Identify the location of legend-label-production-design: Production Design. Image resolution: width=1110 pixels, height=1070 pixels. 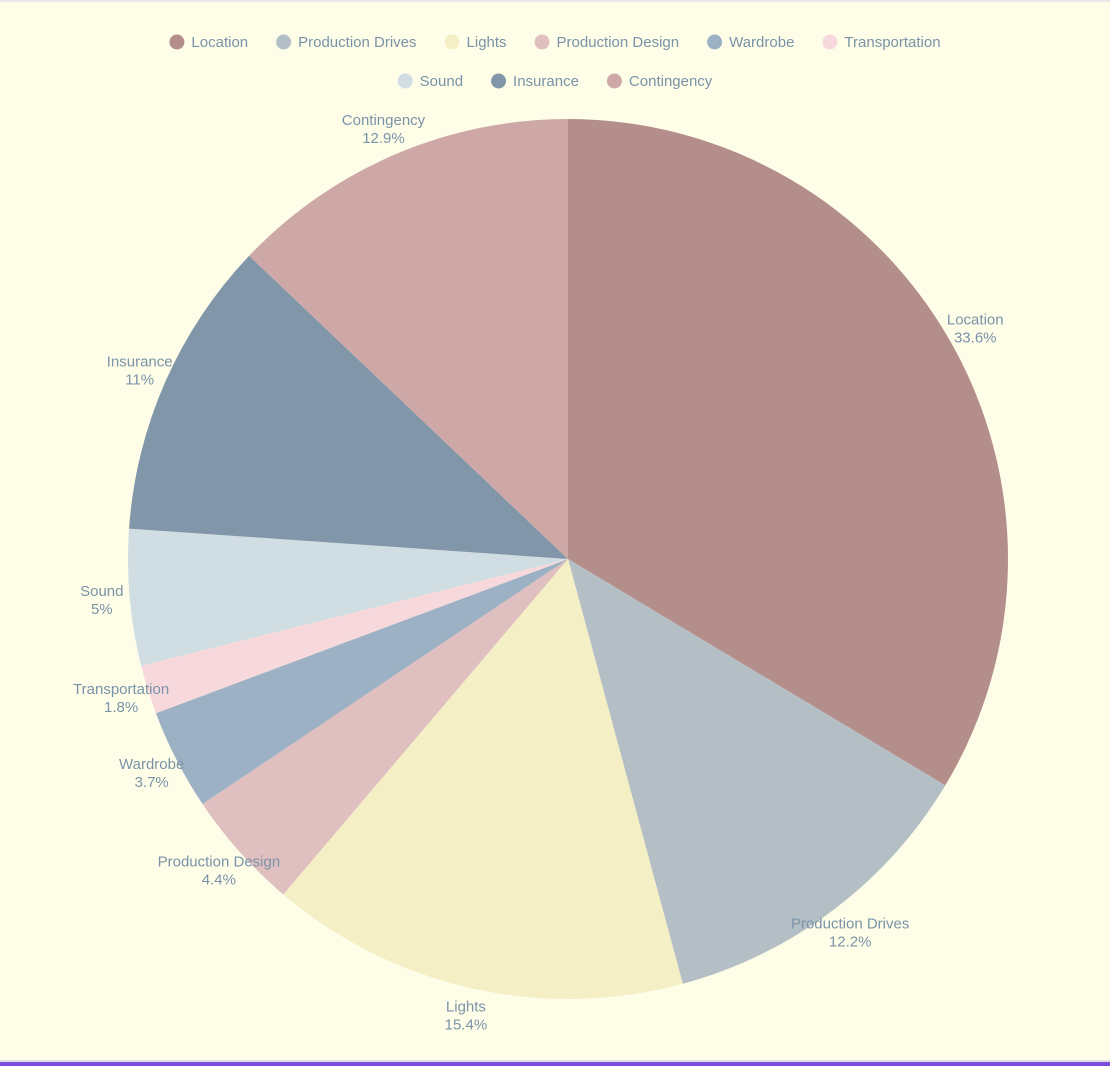
(618, 42).